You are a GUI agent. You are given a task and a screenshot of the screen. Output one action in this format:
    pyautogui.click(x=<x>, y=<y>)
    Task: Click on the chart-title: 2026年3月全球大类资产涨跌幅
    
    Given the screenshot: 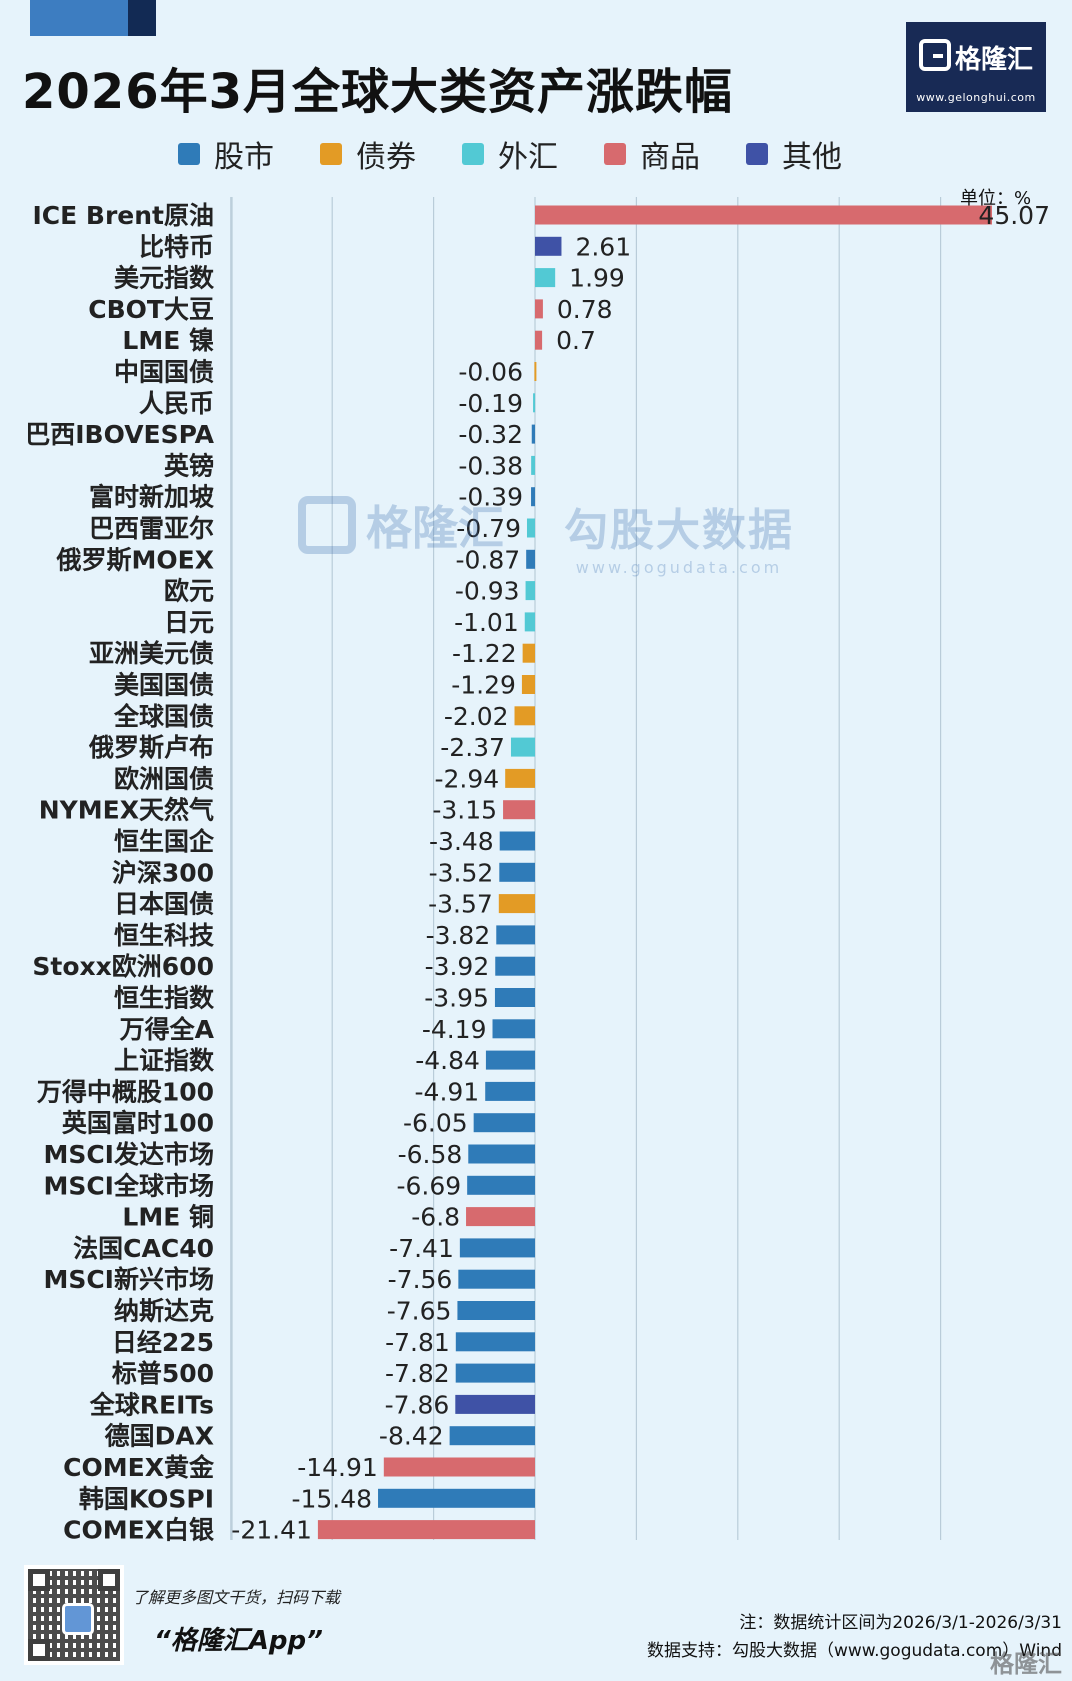 What is the action you would take?
    pyautogui.click(x=377, y=92)
    